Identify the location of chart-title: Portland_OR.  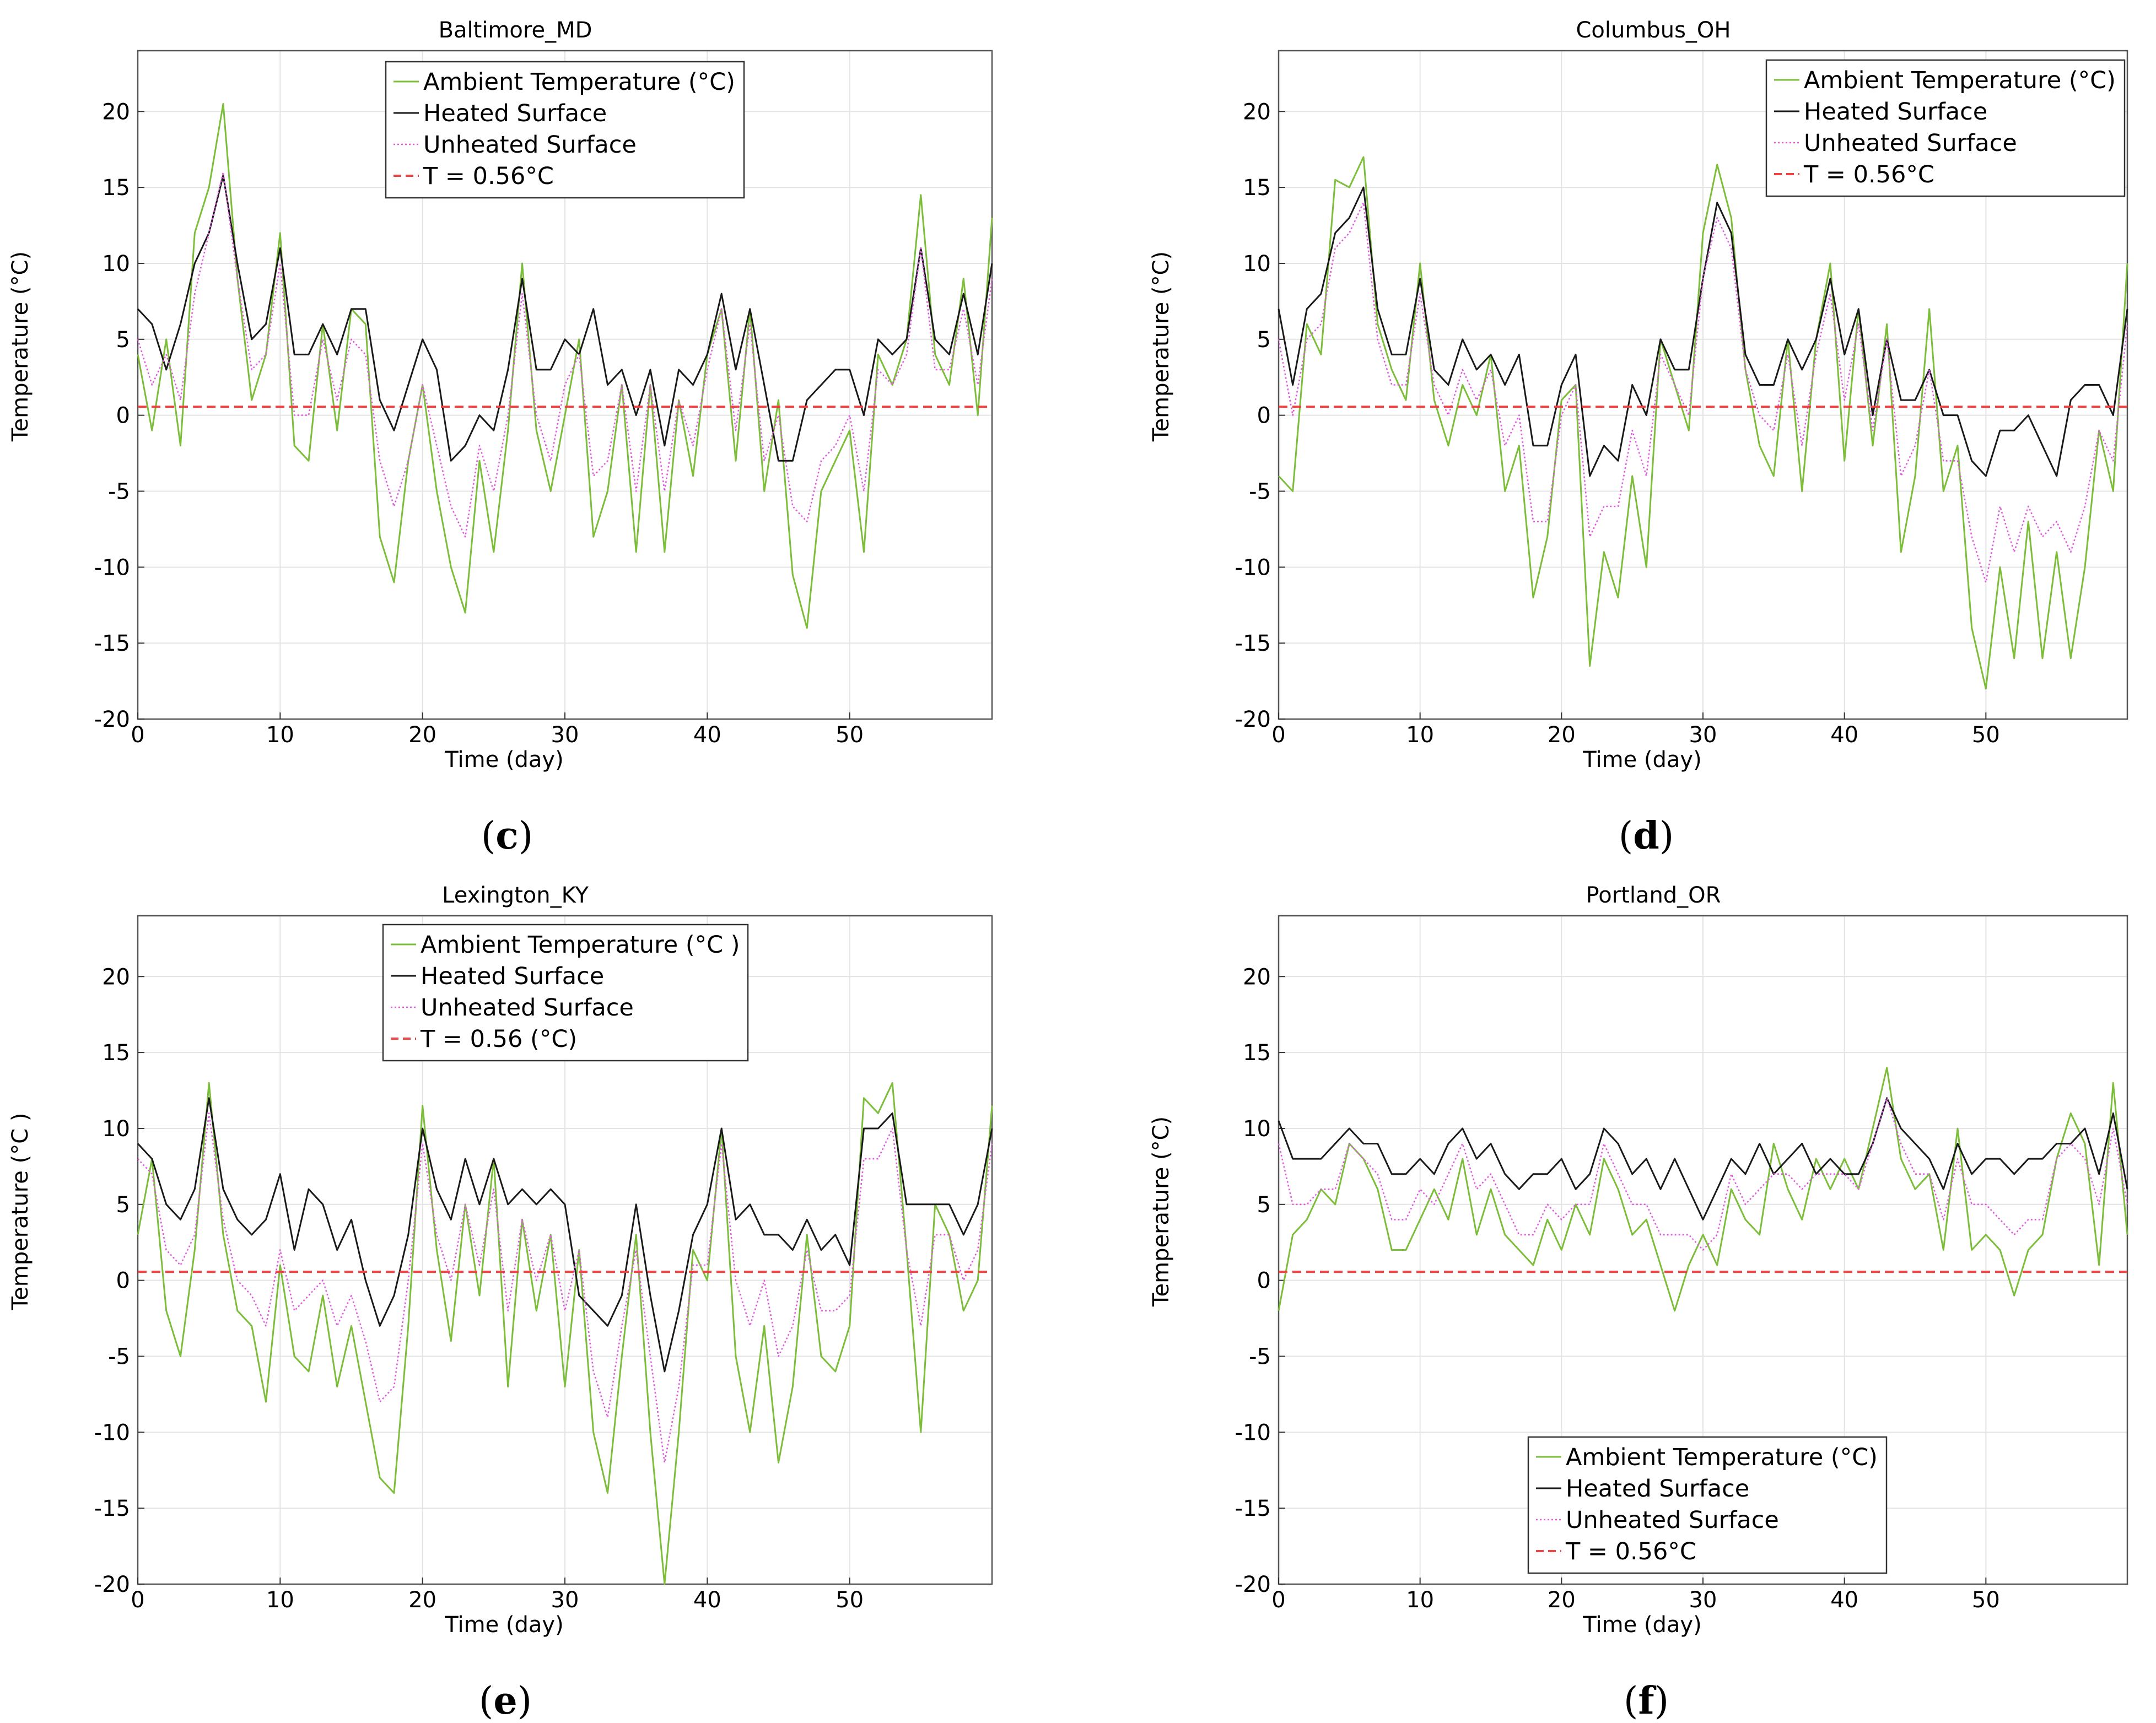
(1653, 895).